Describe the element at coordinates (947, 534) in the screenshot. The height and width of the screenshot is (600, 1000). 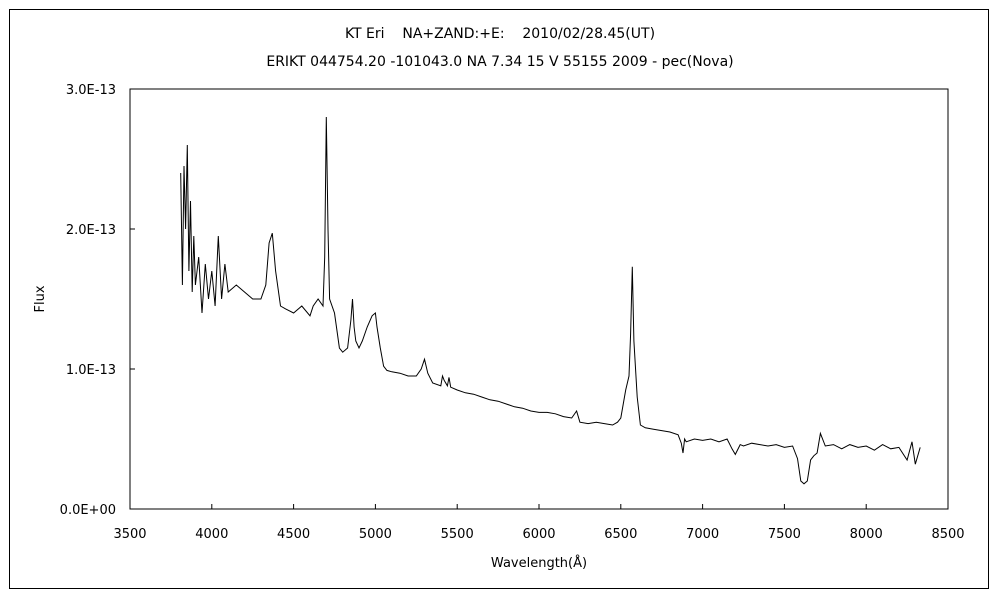
I see `x-tick-label: 8500` at that location.